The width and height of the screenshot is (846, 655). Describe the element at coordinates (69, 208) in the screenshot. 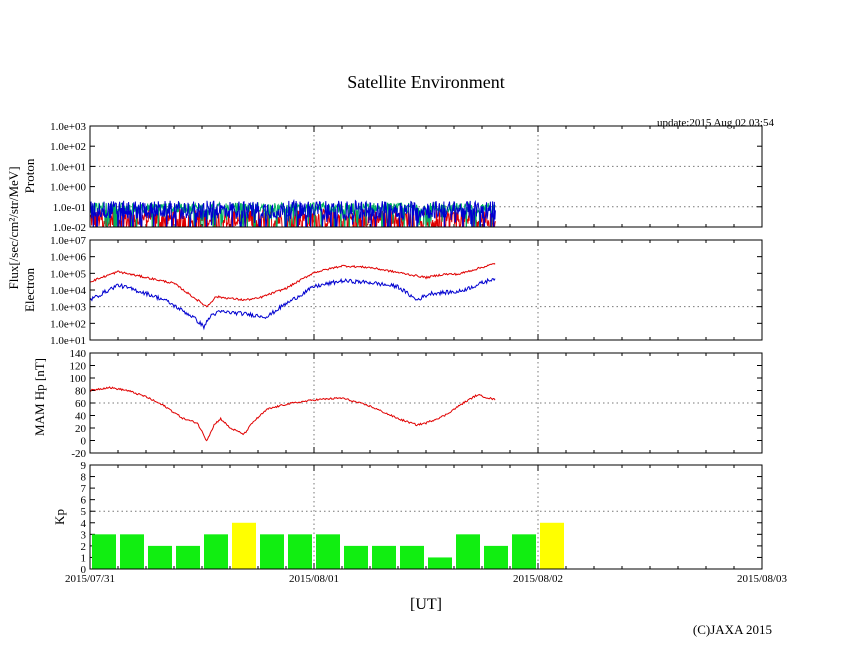

I see `y-tick-label: 1.0e-01` at that location.